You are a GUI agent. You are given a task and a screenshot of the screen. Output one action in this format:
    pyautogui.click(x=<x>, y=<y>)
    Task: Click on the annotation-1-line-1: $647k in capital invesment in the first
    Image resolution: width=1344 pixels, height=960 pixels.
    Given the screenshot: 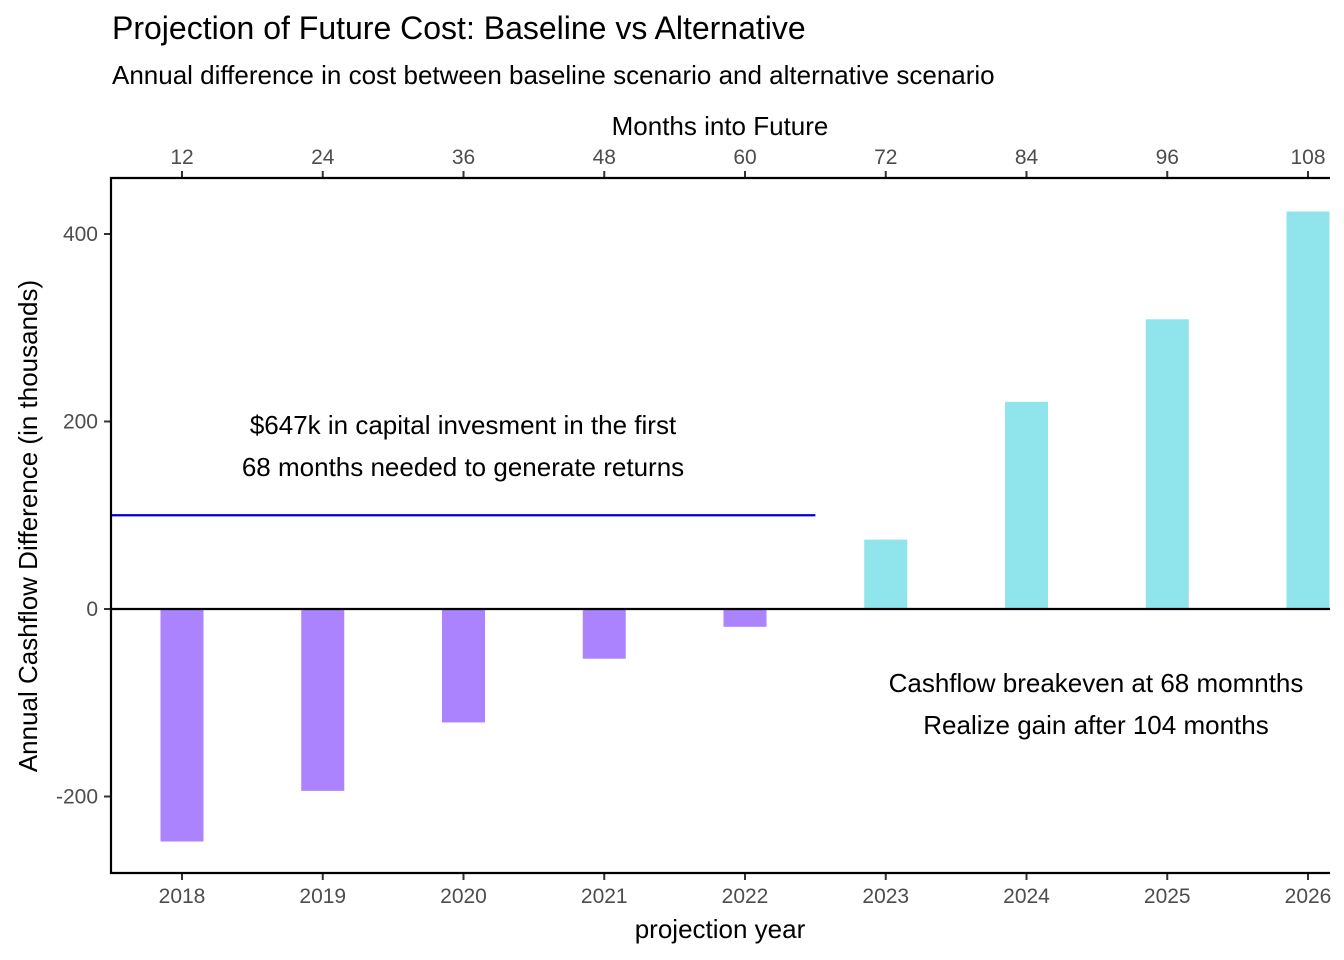 What is the action you would take?
    pyautogui.click(x=463, y=425)
    